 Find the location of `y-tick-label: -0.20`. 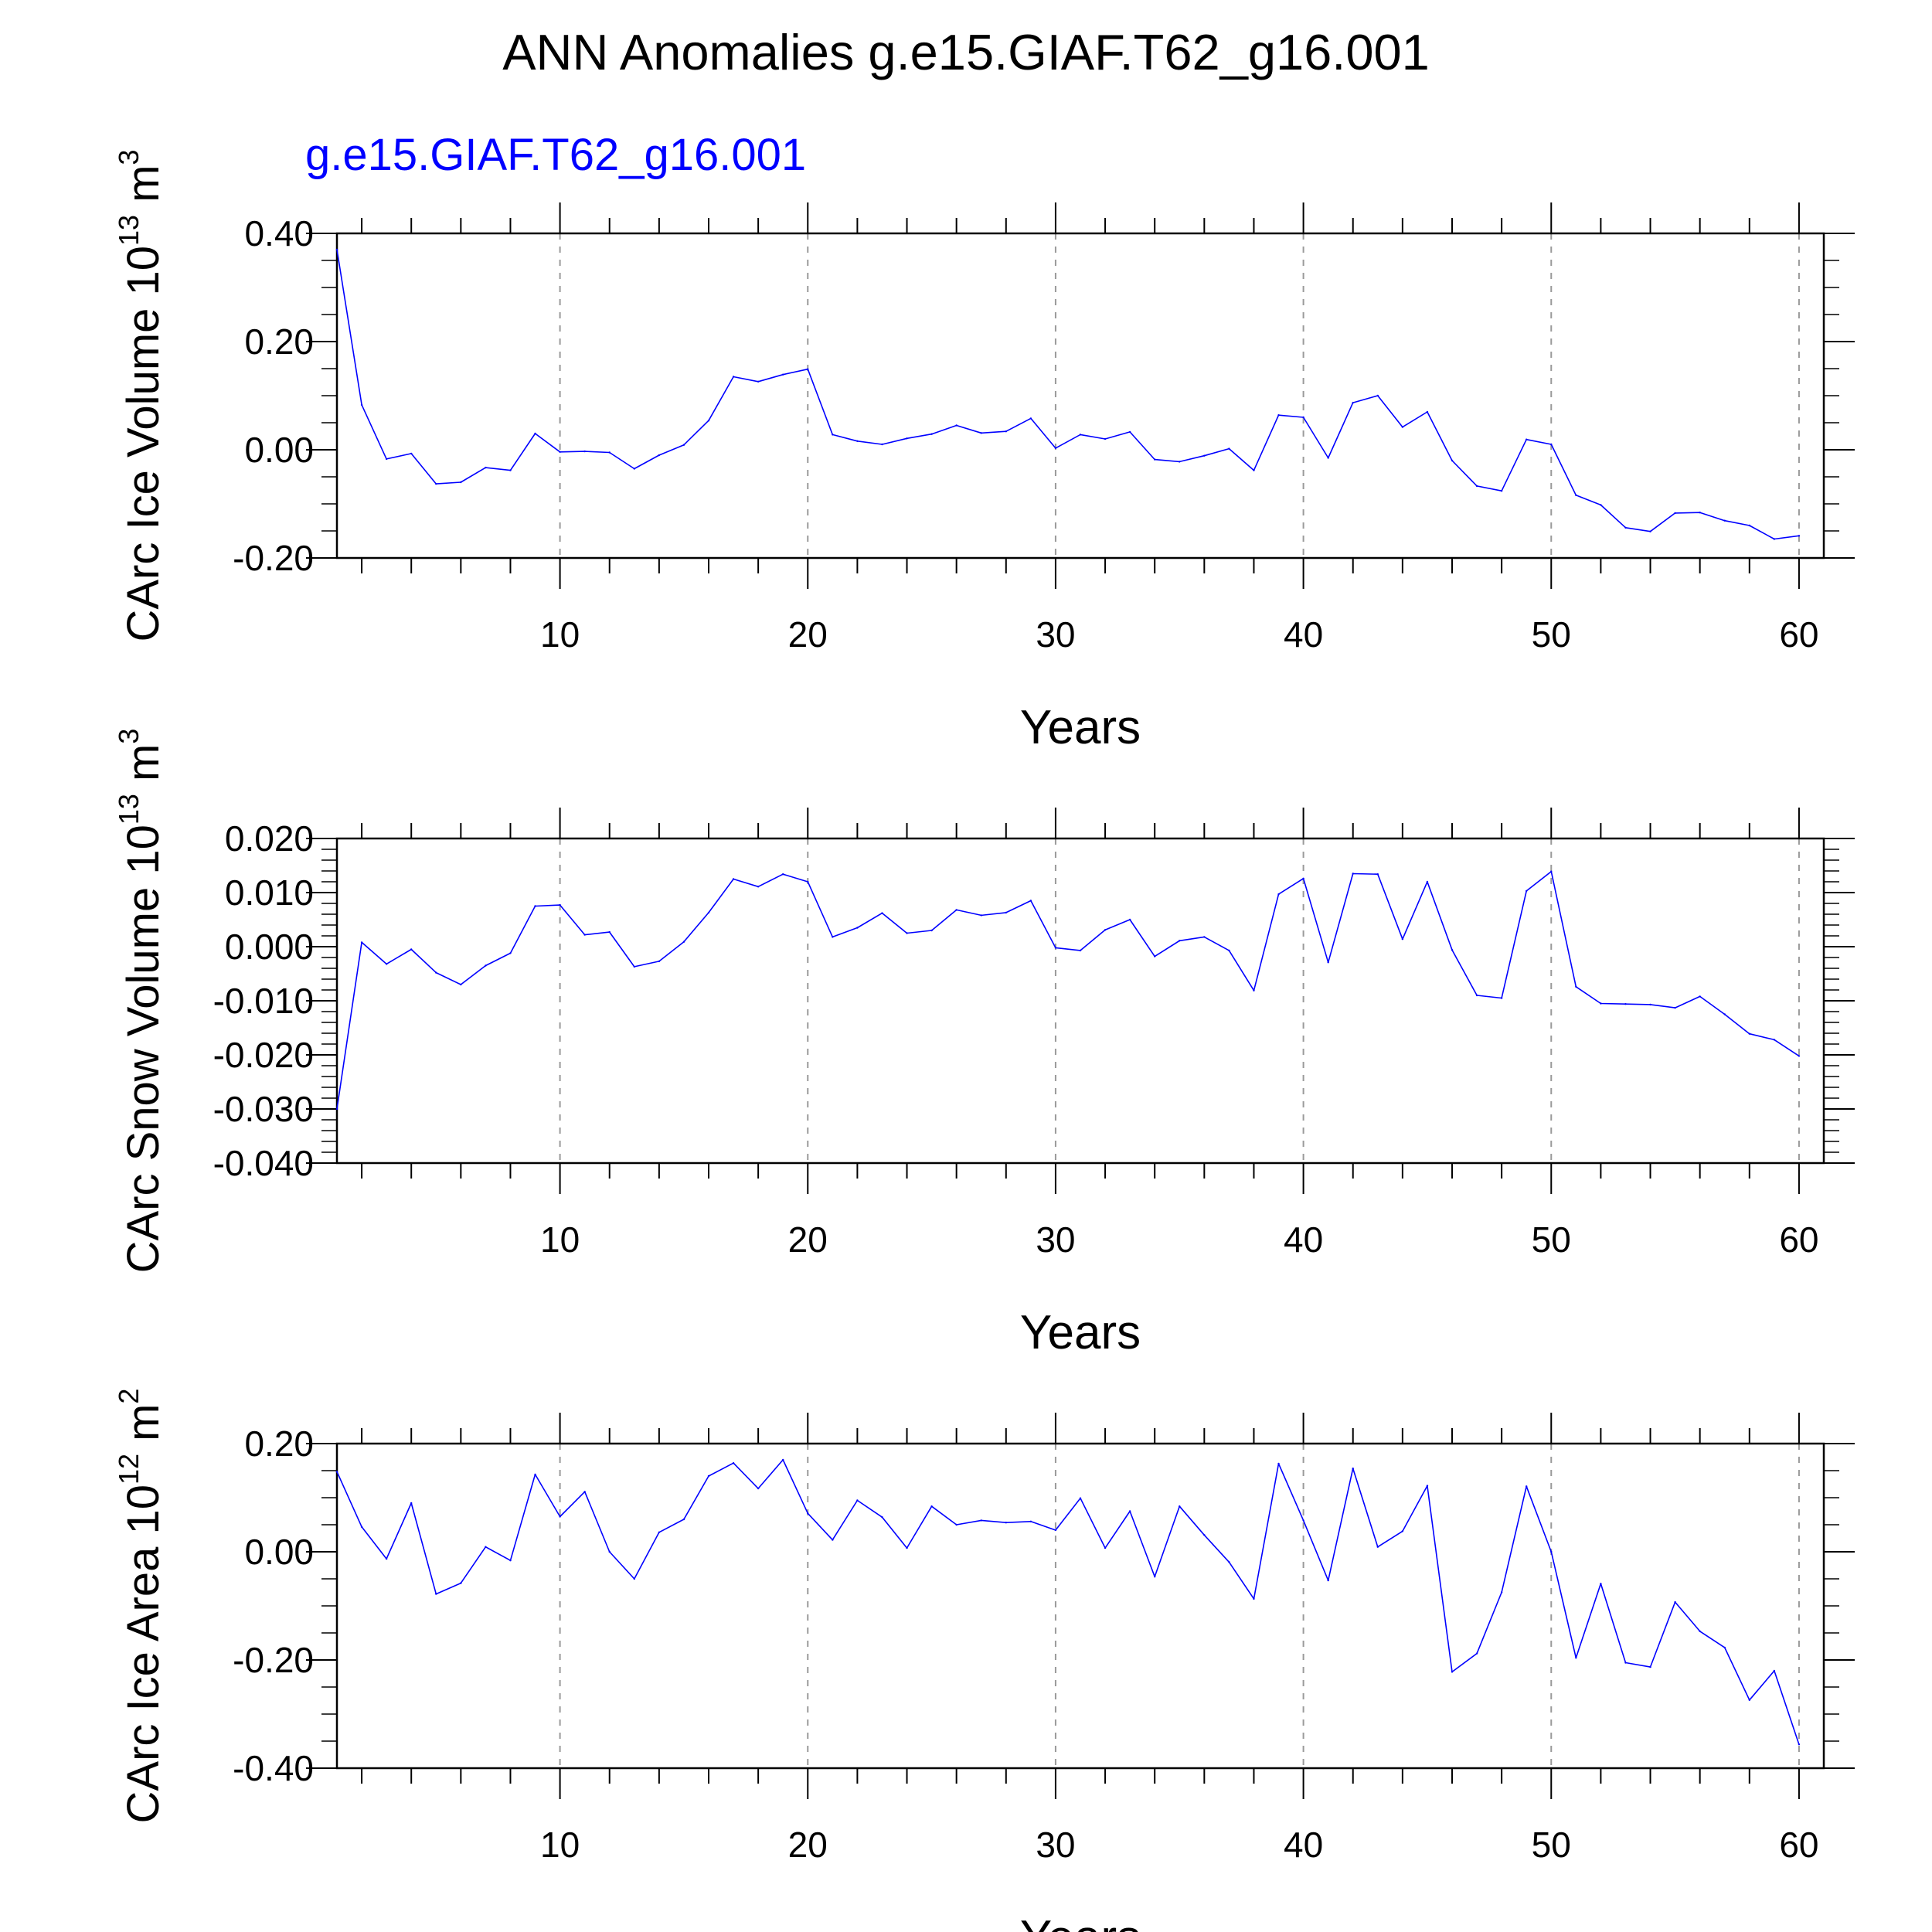

y-tick-label: -0.20 is located at coordinates (273, 1660).